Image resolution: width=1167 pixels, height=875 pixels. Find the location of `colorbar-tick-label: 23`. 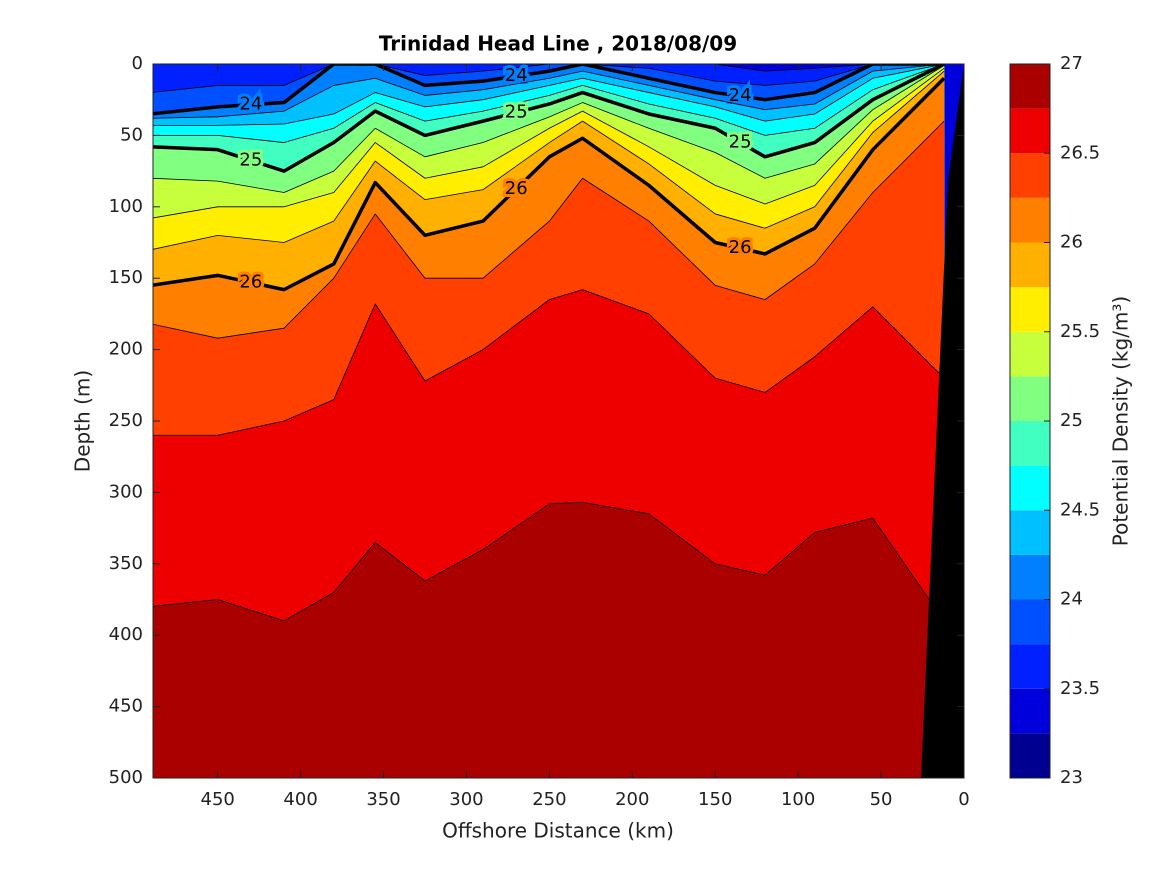

colorbar-tick-label: 23 is located at coordinates (1071, 777).